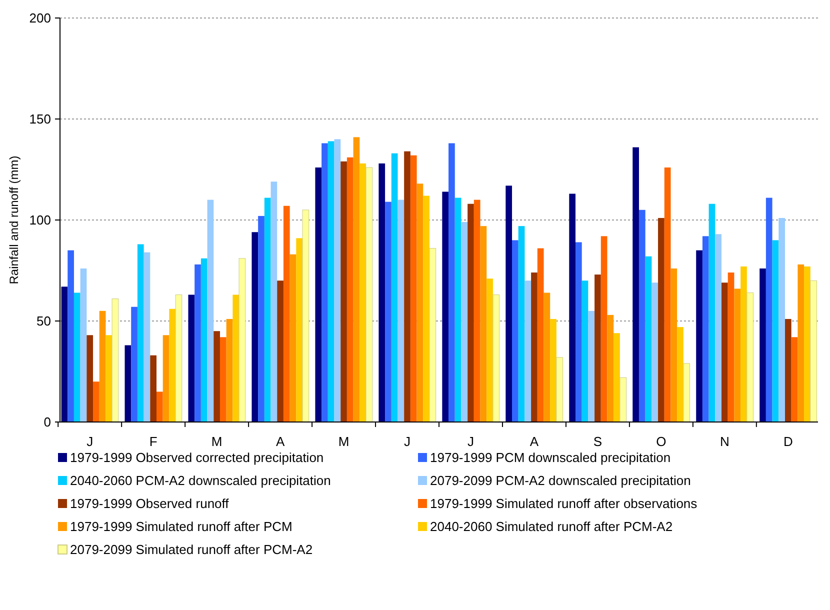  Describe the element at coordinates (550, 457) in the screenshot. I see `legend-label: 1979-1999 PCM downscaled precipitation` at that location.